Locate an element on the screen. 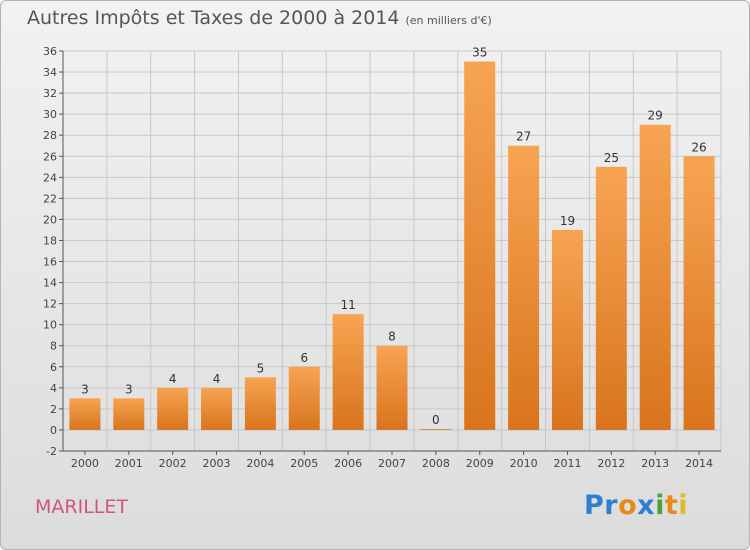  x-tick-label: 2013 is located at coordinates (655, 463).